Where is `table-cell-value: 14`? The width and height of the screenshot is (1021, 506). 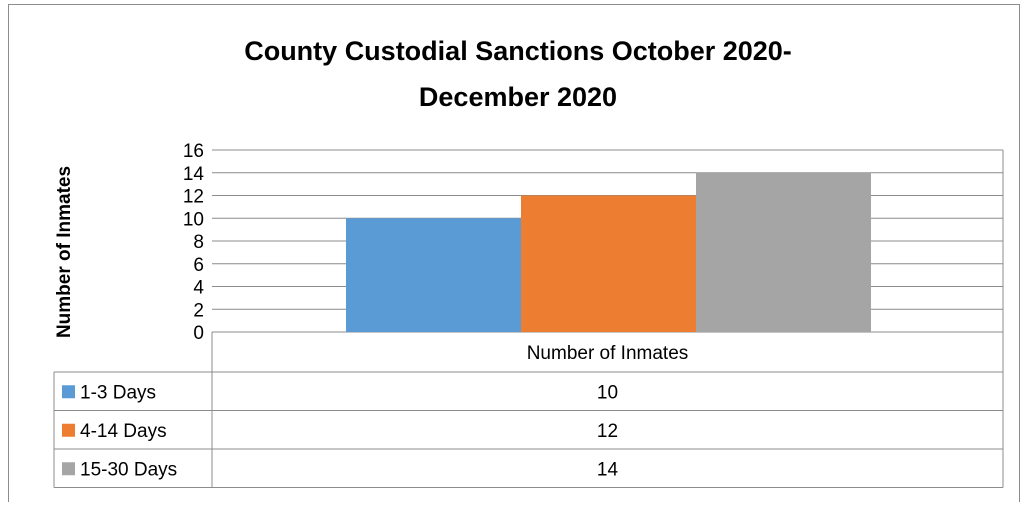
table-cell-value: 14 is located at coordinates (608, 469).